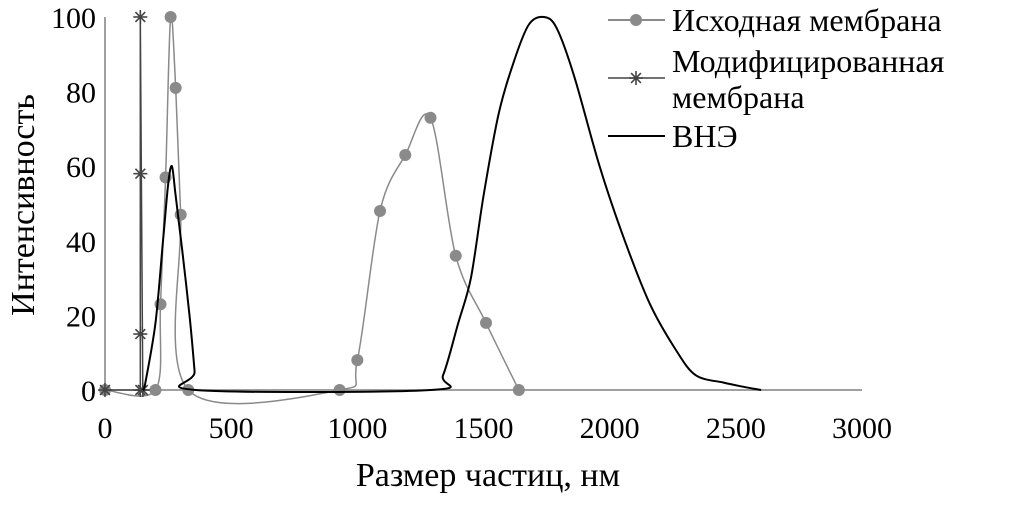  I want to click on legend-label-modified: Модифицированная мембрана, so click(812, 79).